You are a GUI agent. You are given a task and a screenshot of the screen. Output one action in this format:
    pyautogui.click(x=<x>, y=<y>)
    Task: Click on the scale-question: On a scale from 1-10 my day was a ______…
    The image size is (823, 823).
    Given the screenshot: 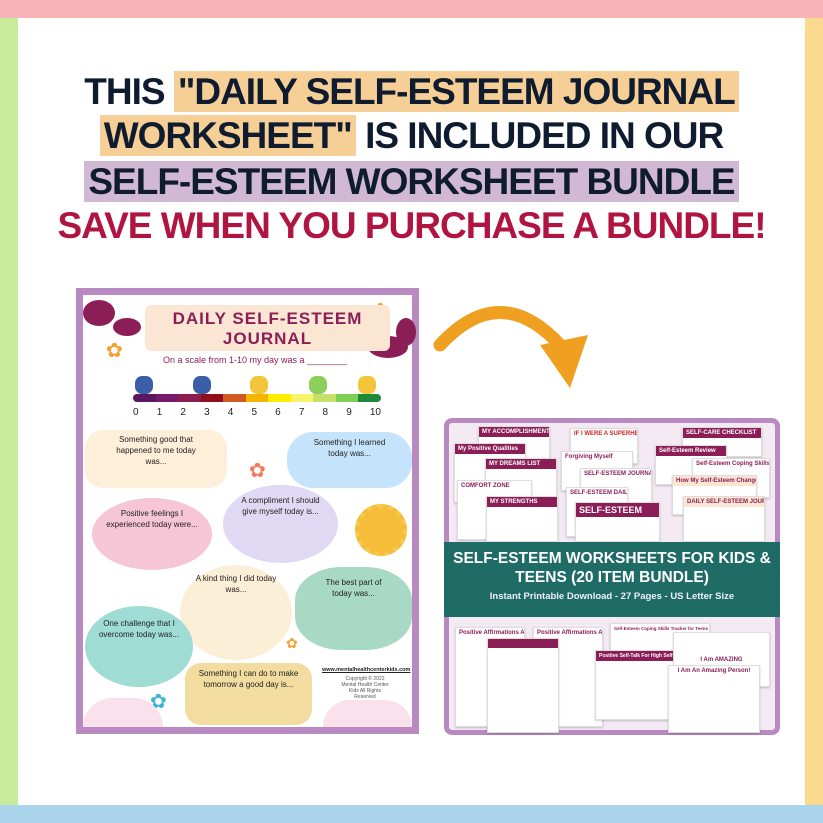 What is the action you would take?
    pyautogui.click(x=255, y=360)
    